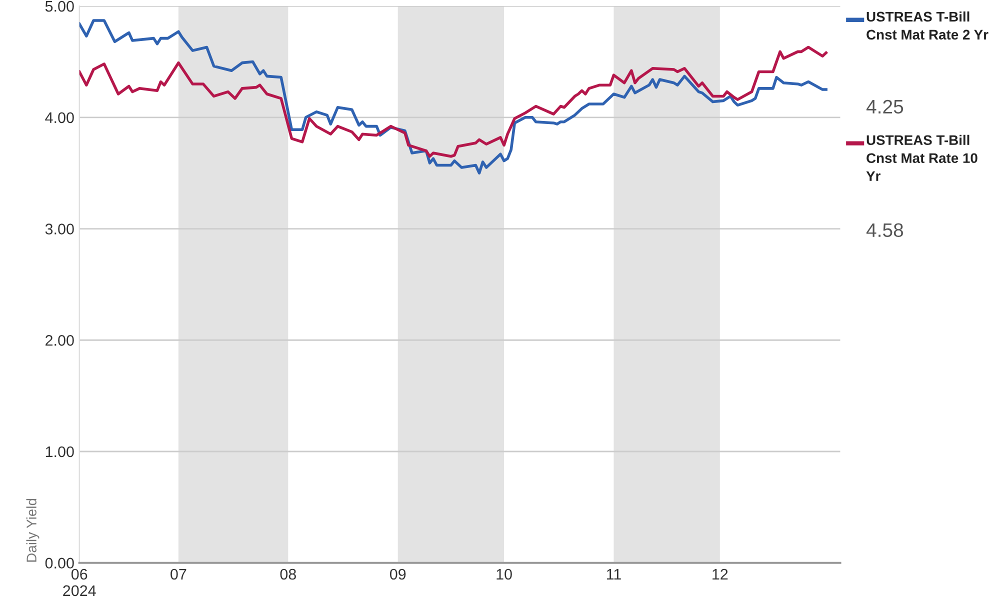 This screenshot has height=602, width=992. What do you see at coordinates (613, 574) in the screenshot?
I see `x-tick-label: 11` at bounding box center [613, 574].